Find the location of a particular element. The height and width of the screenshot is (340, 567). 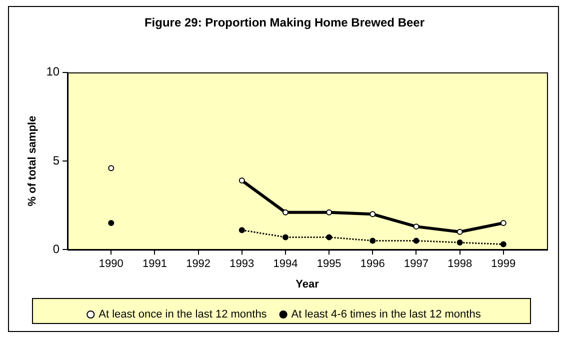

x-tick-label: 1993 is located at coordinates (242, 264).